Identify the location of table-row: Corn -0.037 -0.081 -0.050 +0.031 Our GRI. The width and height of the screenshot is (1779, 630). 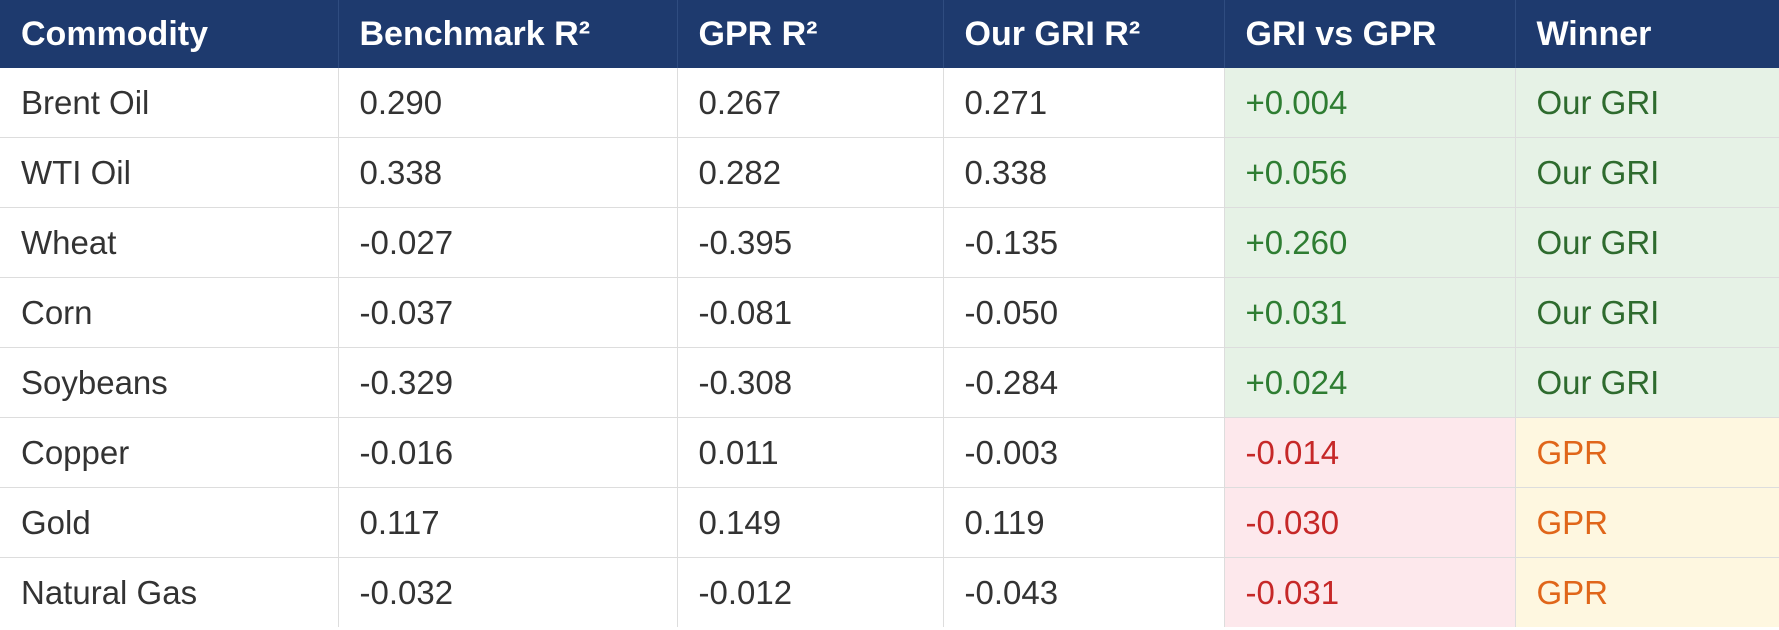
(889, 312).